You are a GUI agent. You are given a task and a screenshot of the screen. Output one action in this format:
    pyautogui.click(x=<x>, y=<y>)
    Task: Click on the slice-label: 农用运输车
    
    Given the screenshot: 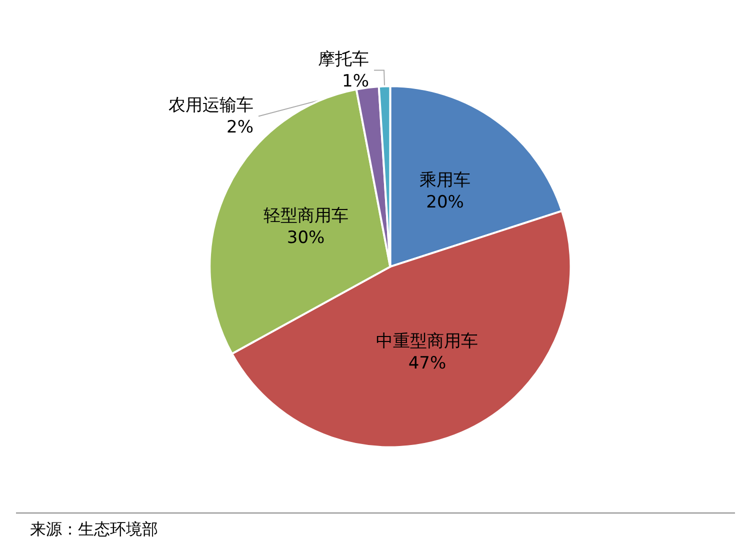 What is the action you would take?
    pyautogui.click(x=211, y=105)
    